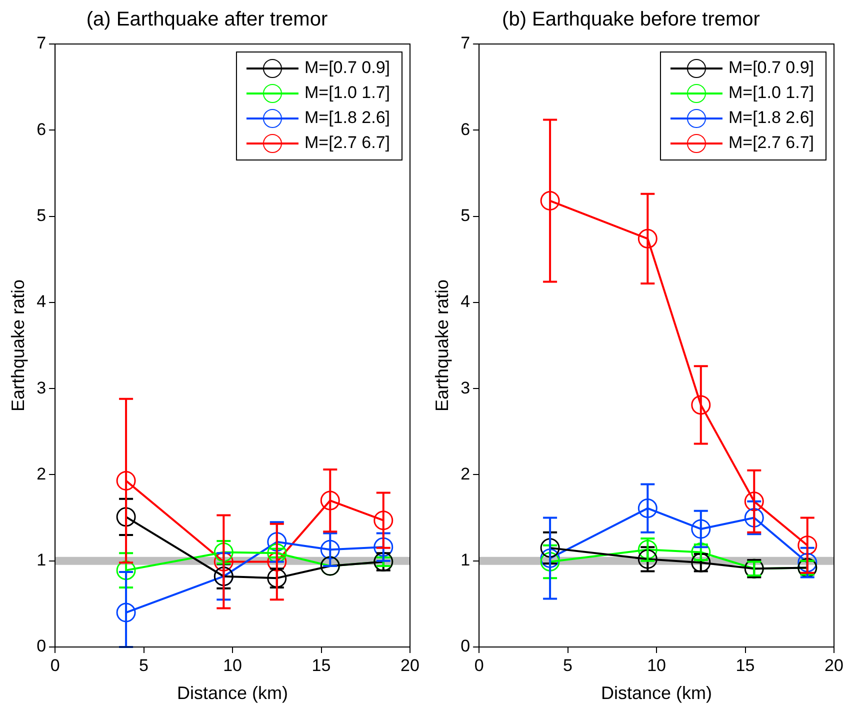 This screenshot has width=848, height=719. What do you see at coordinates (207, 19) in the screenshot?
I see `chart-title: (a) Earthquake after tremor` at bounding box center [207, 19].